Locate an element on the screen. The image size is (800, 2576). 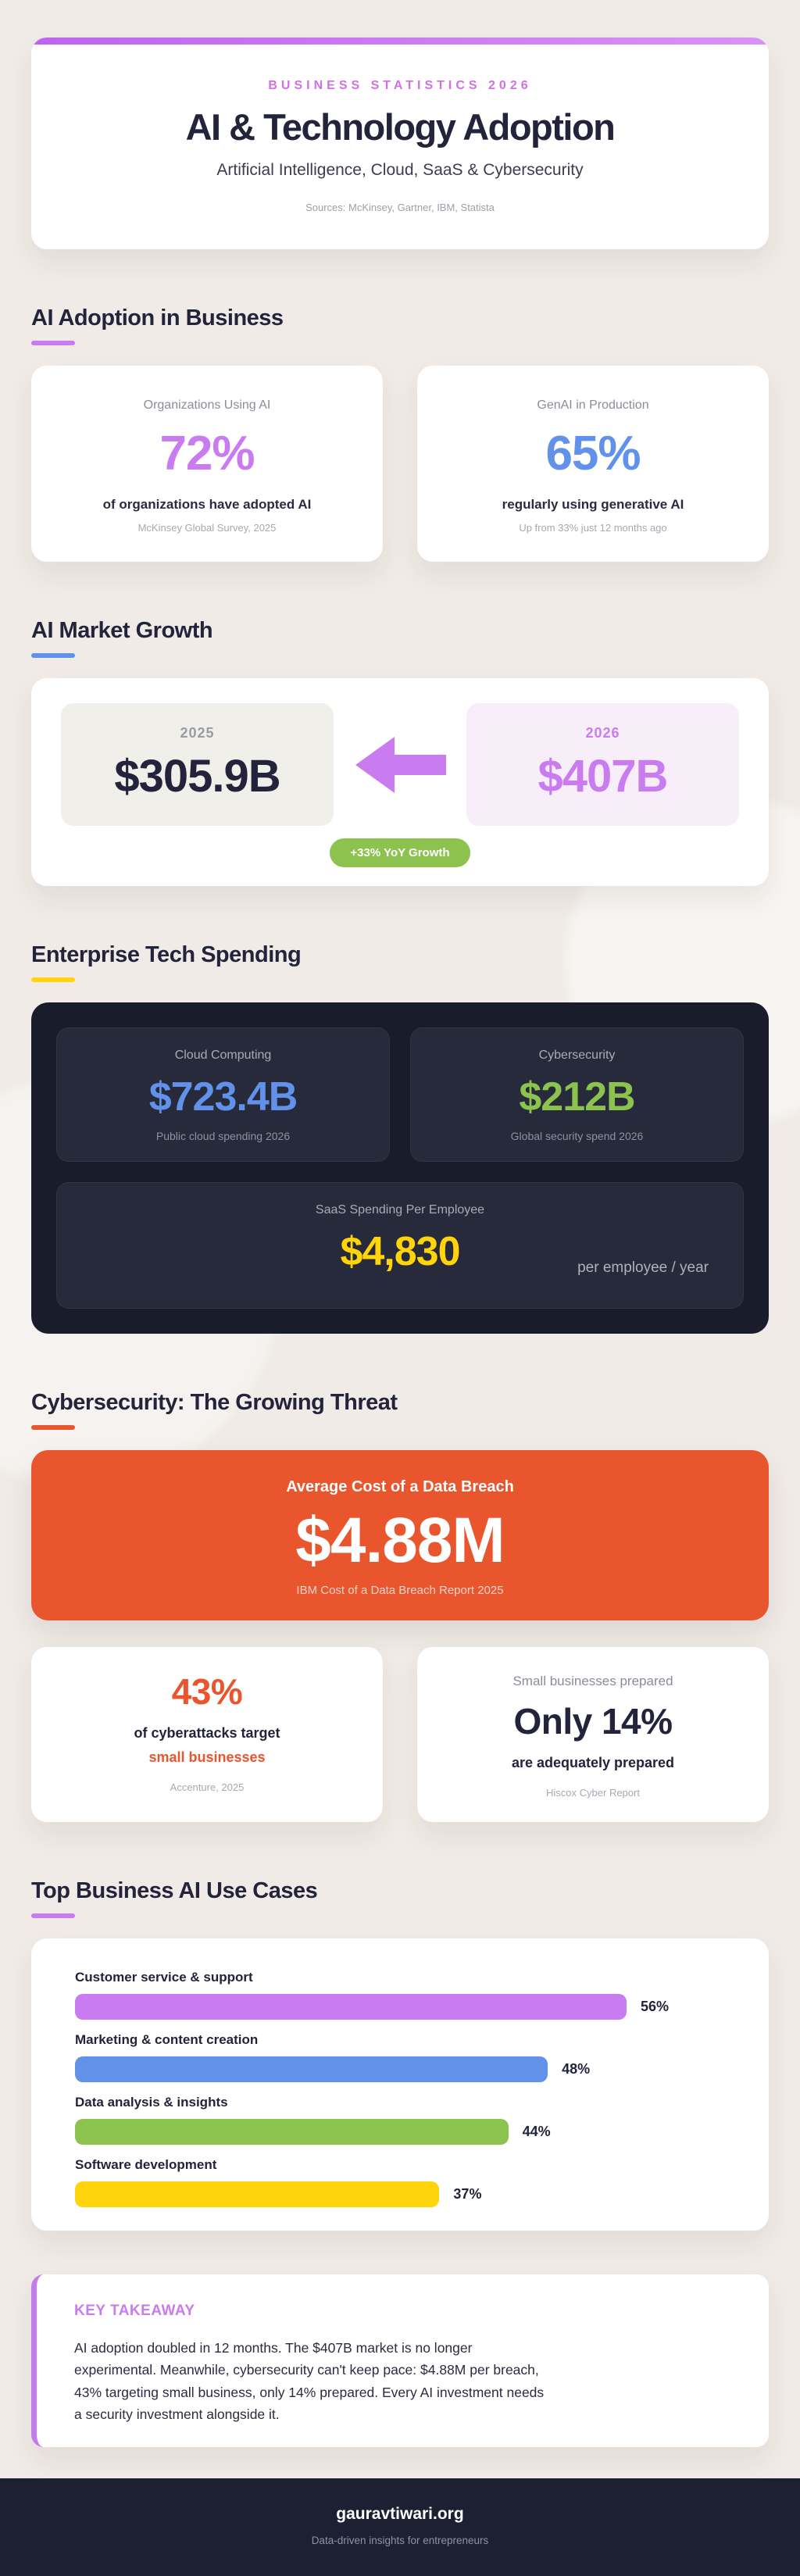
bar-group: Marketing & content creation 48% is located at coordinates (400, 2057).